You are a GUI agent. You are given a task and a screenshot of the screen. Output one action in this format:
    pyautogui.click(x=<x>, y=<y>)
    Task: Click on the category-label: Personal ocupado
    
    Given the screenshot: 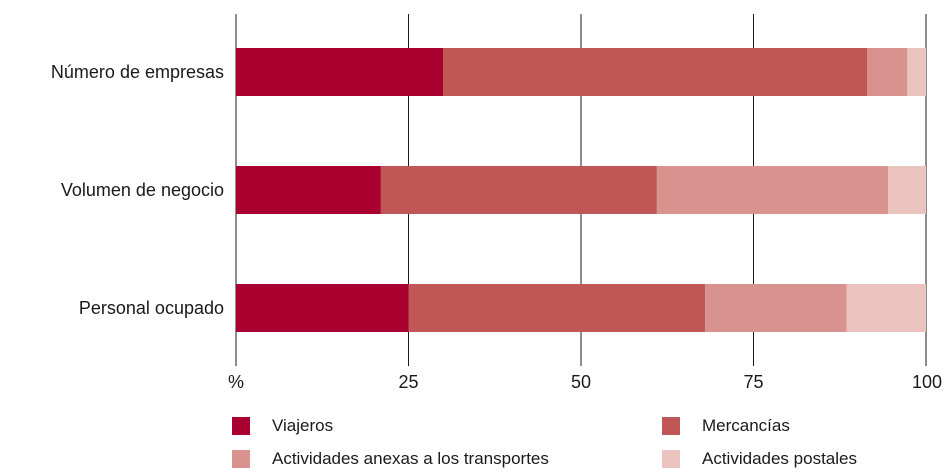 What is the action you would take?
    pyautogui.click(x=151, y=308)
    